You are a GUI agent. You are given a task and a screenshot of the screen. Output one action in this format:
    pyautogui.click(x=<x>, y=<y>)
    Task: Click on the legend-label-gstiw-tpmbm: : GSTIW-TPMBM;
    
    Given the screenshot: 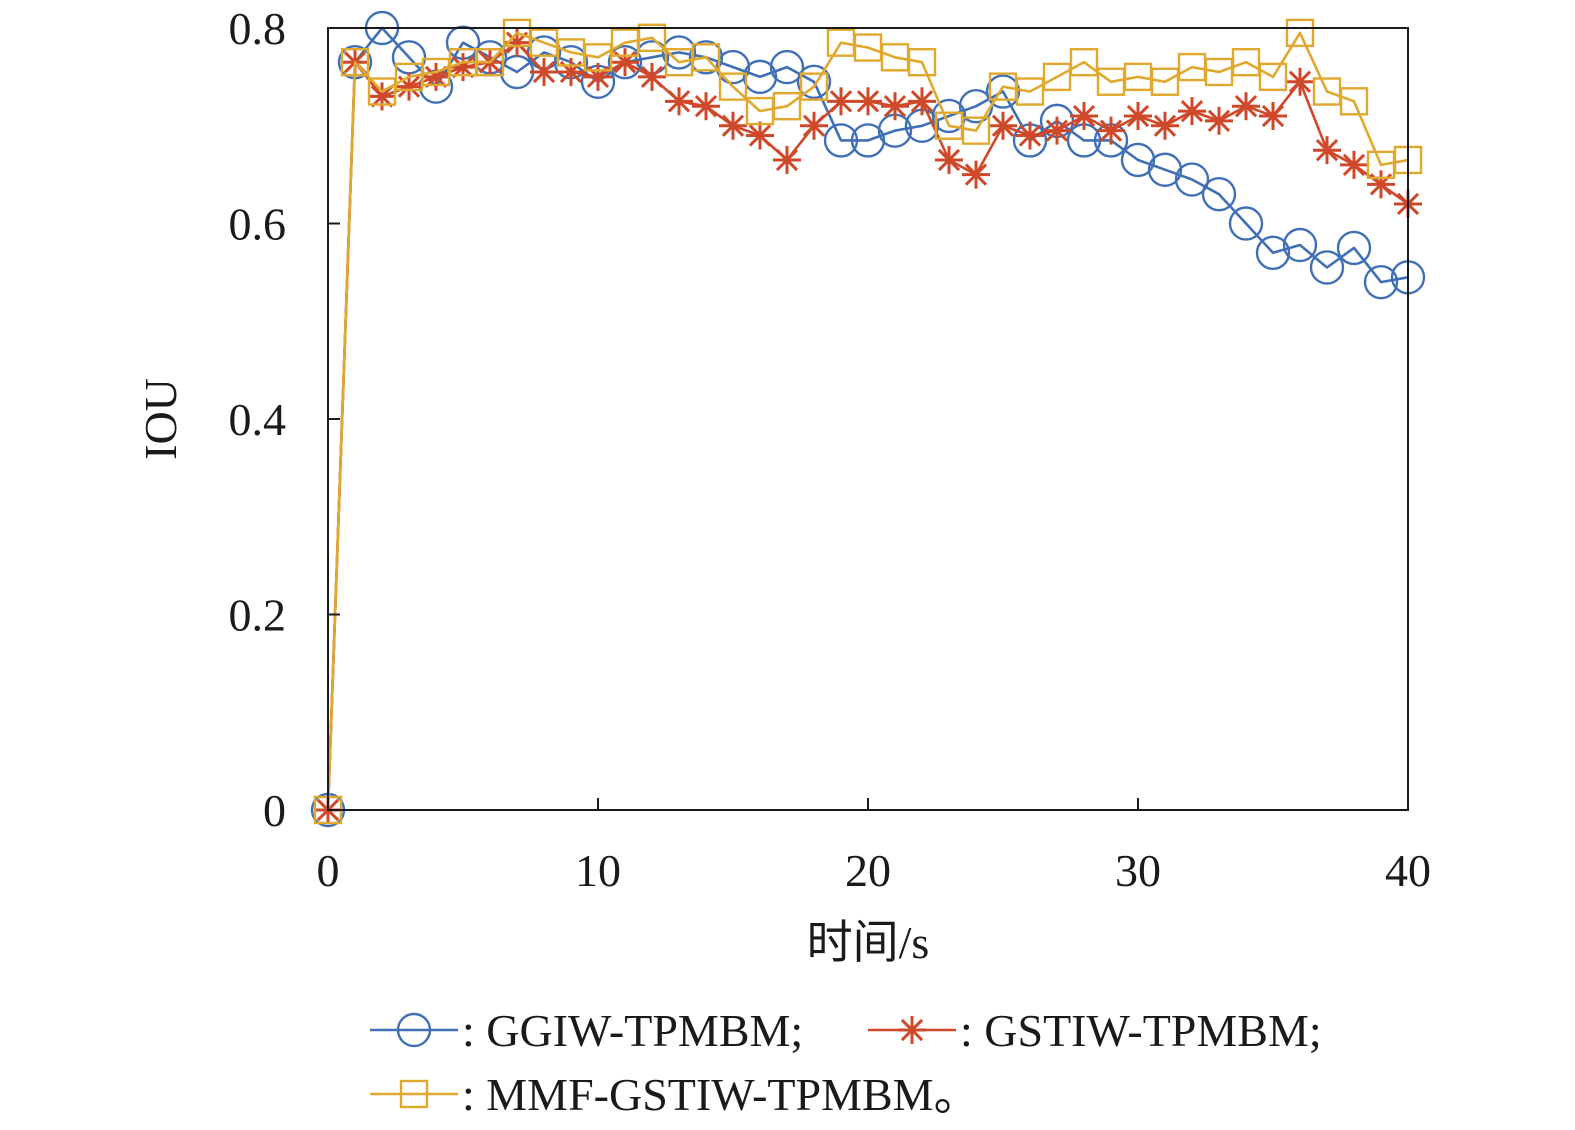 What is the action you would take?
    pyautogui.click(x=1141, y=1030)
    